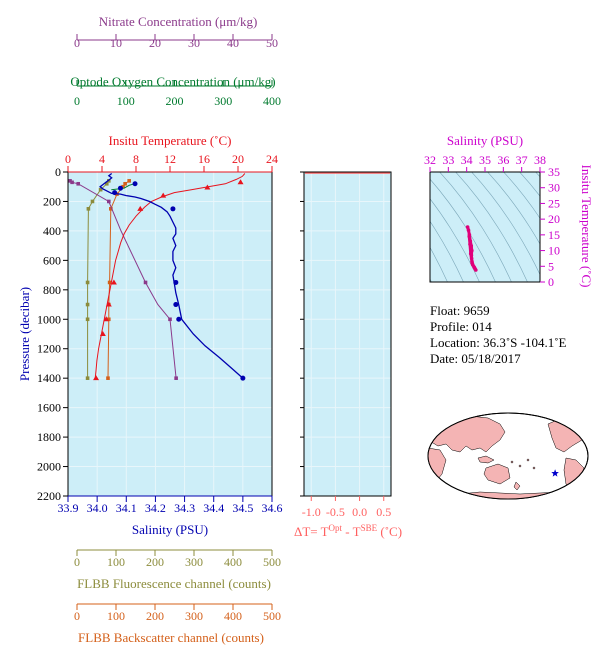 This screenshot has width=608, height=662. Describe the element at coordinates (177, 613) in the screenshot. I see `backscatter-axis: 0 100 200 300 400 500` at that location.